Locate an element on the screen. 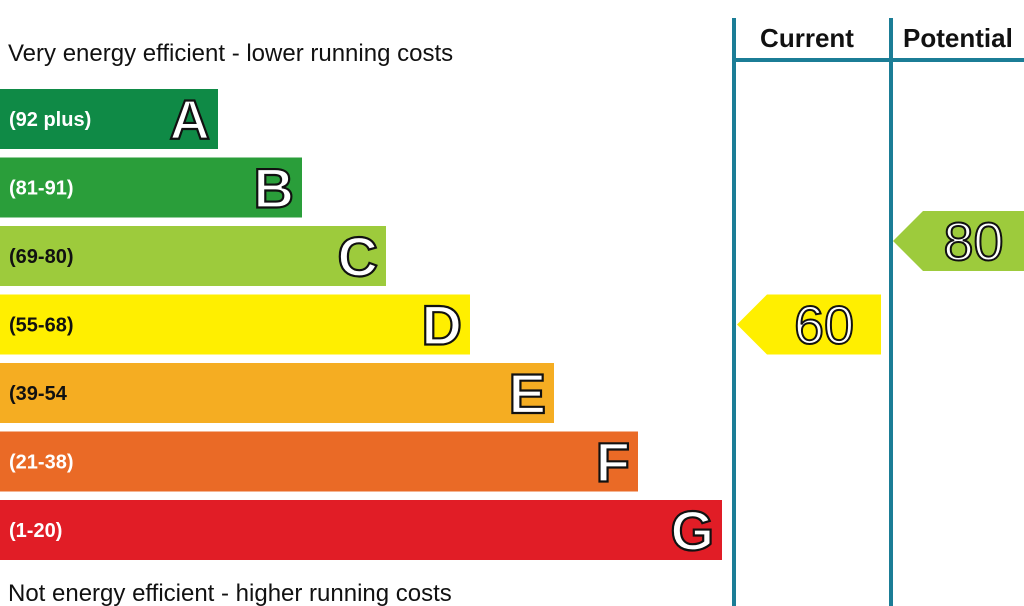 The height and width of the screenshot is (606, 1024). band-b: (81-91) B is located at coordinates (151, 188).